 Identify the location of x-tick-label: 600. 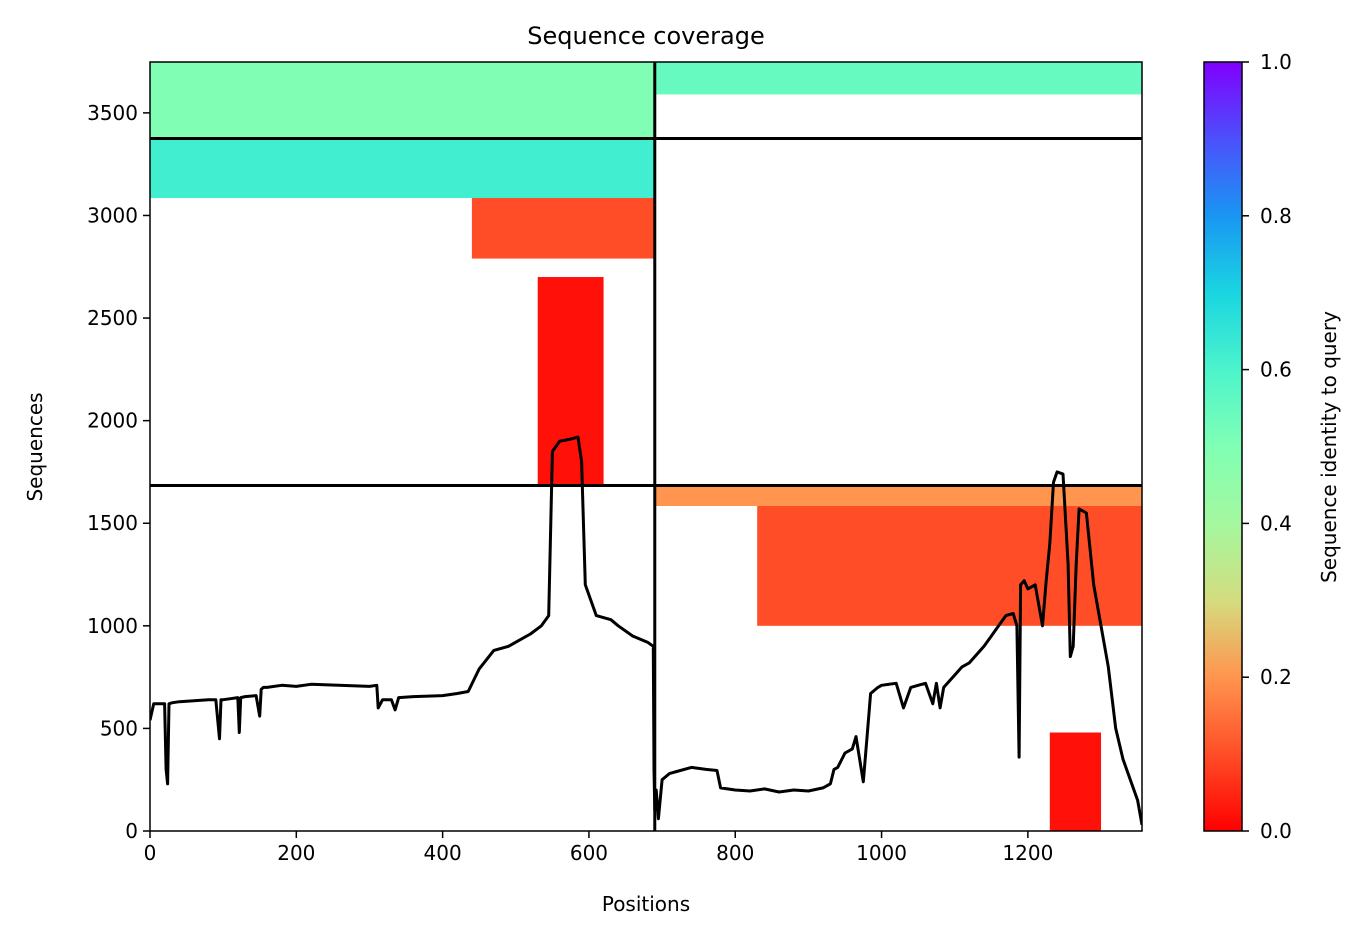
(589, 853).